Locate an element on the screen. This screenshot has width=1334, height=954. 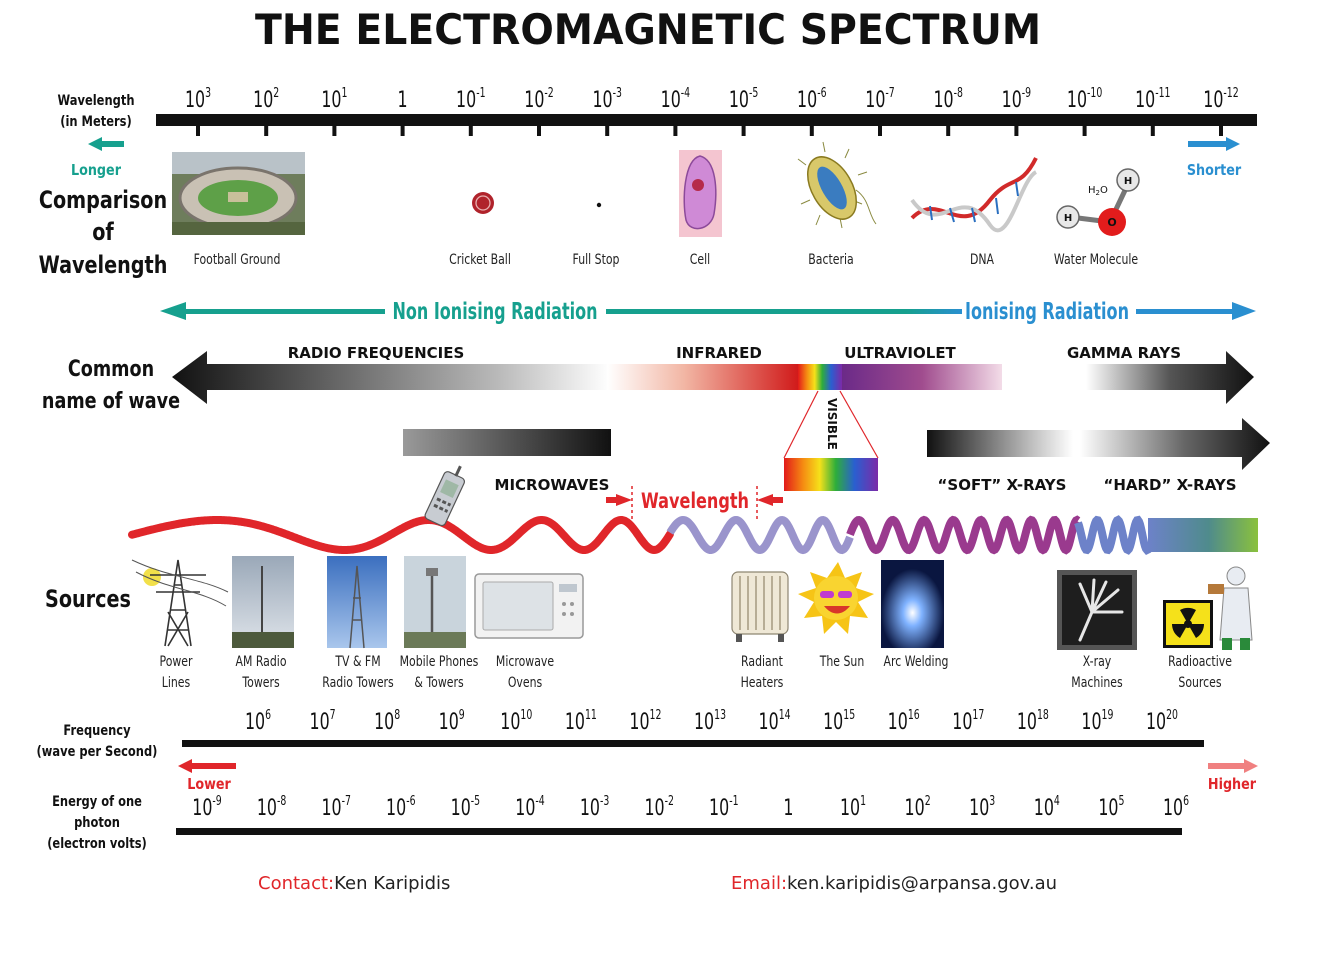
wavelength-marker-label: Wavelength is located at coordinates (695, 501).